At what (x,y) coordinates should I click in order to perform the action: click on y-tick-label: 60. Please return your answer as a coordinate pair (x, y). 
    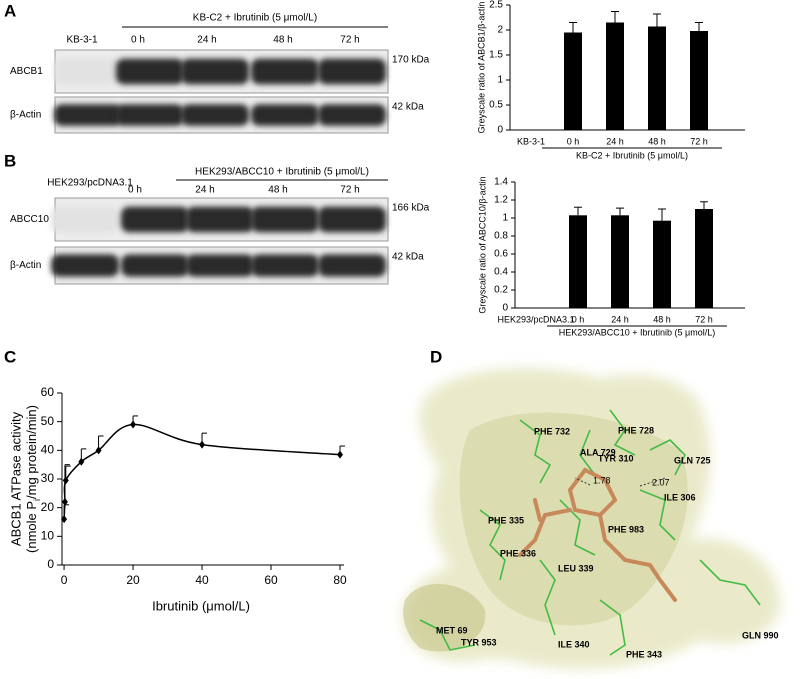
    Looking at the image, I should click on (48, 392).